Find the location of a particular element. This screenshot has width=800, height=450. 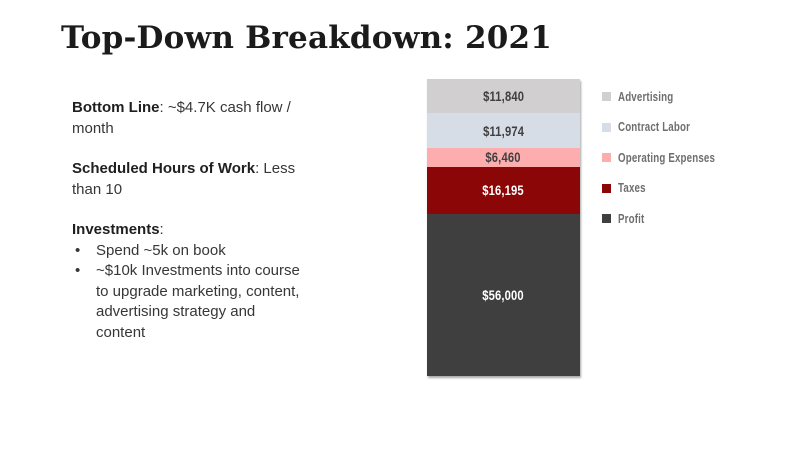

note-investments: Investments: is located at coordinates (224, 230).